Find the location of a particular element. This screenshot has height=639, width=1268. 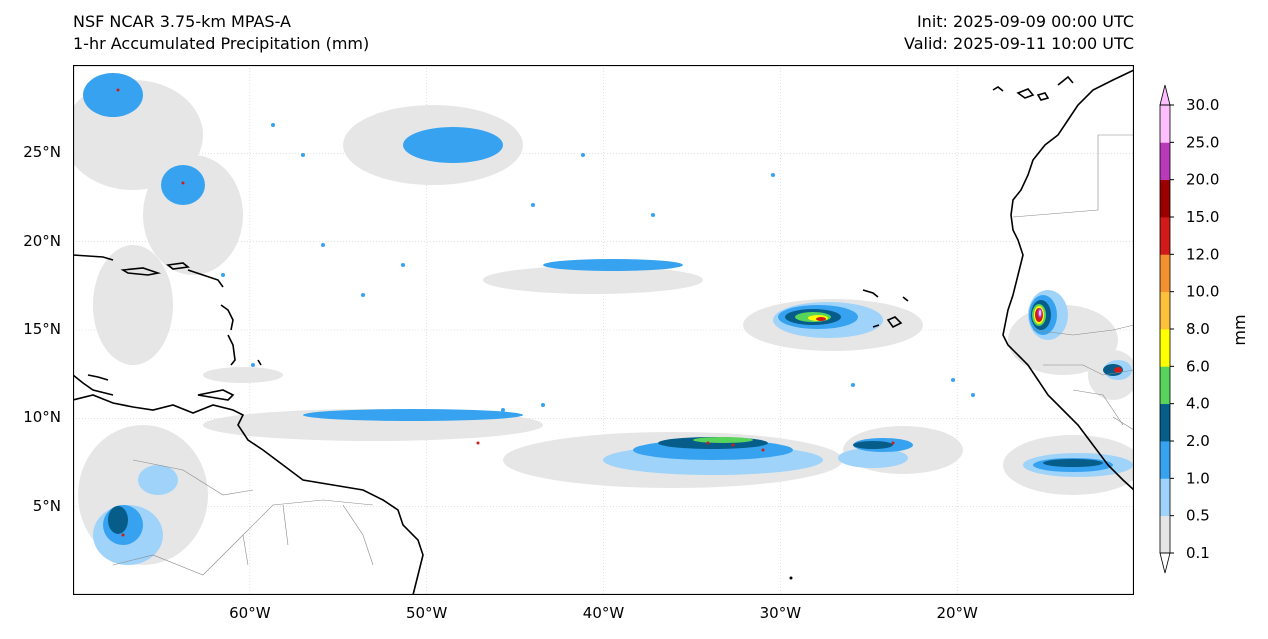

field-title: 1-hr Accumulated Precipitation (mm) is located at coordinates (221, 43).